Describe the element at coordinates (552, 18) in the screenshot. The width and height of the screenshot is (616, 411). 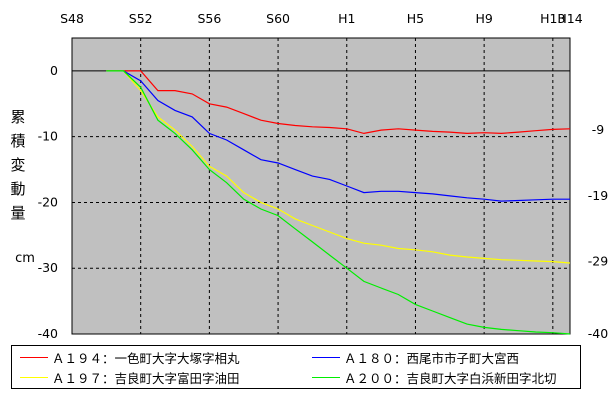
I see `x-tick-label: H13` at that location.